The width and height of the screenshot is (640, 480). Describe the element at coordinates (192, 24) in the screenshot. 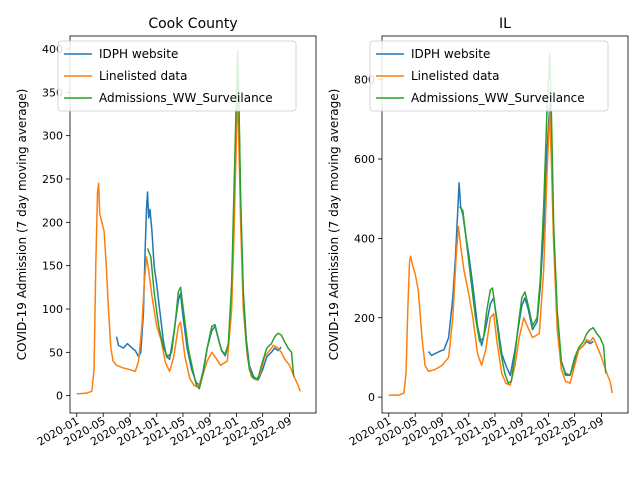

I see `chart-title: Cook County` at that location.